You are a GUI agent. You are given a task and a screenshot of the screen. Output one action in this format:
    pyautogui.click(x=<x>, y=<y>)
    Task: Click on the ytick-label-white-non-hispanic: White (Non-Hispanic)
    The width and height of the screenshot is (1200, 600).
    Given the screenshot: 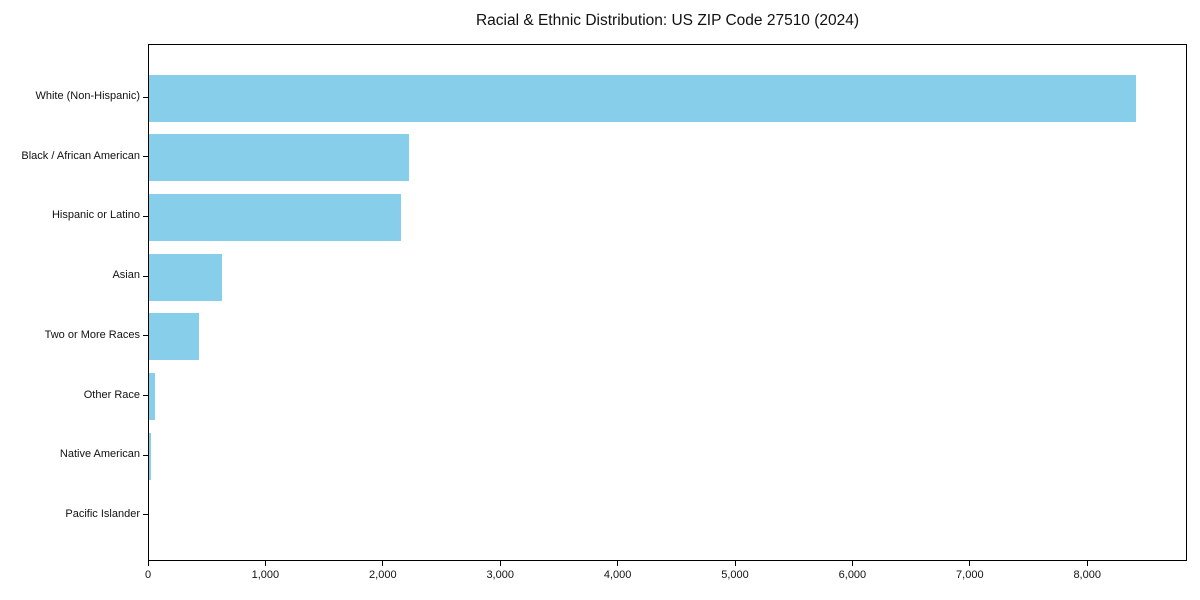 What is the action you would take?
    pyautogui.click(x=87, y=96)
    